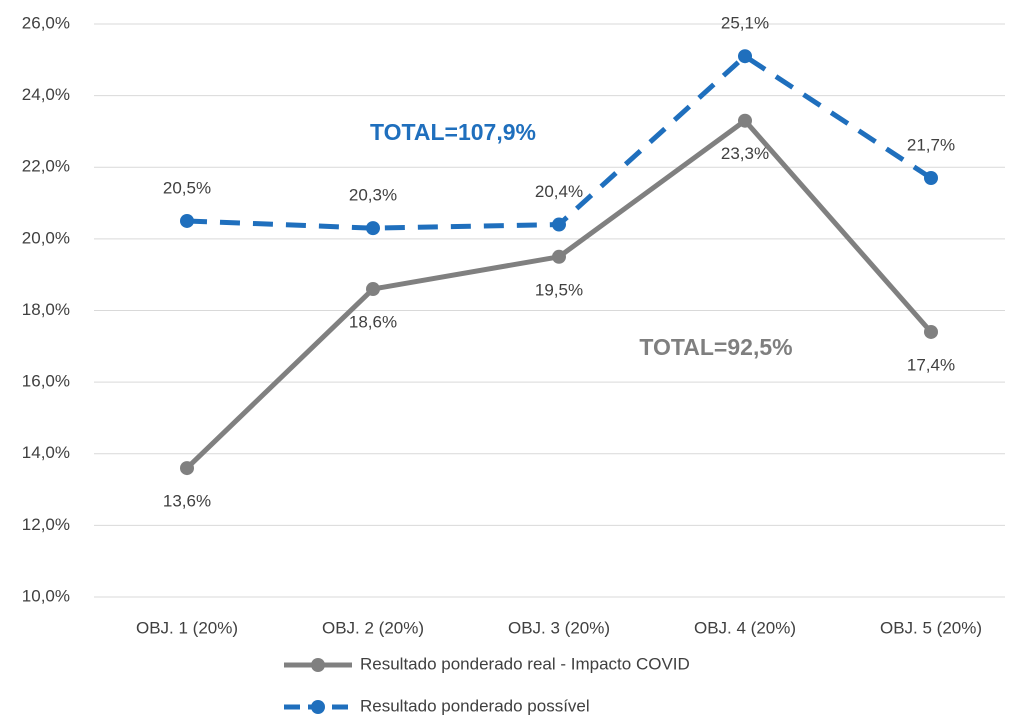  I want to click on data-label: 20,4%, so click(559, 191).